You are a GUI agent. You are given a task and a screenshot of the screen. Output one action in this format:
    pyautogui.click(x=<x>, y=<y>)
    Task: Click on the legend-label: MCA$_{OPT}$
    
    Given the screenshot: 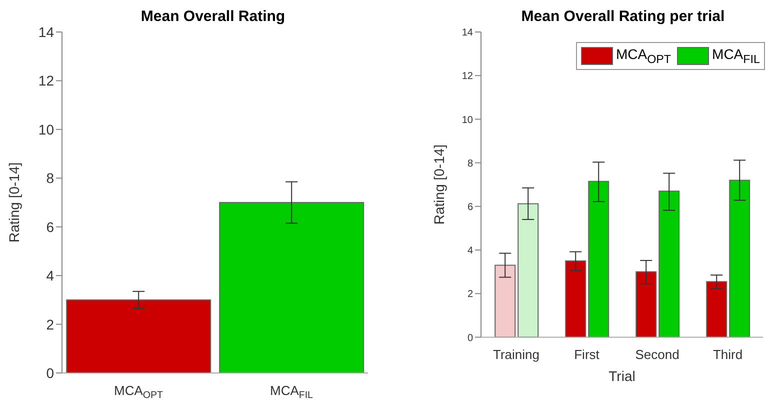 What is the action you would take?
    pyautogui.click(x=644, y=56)
    